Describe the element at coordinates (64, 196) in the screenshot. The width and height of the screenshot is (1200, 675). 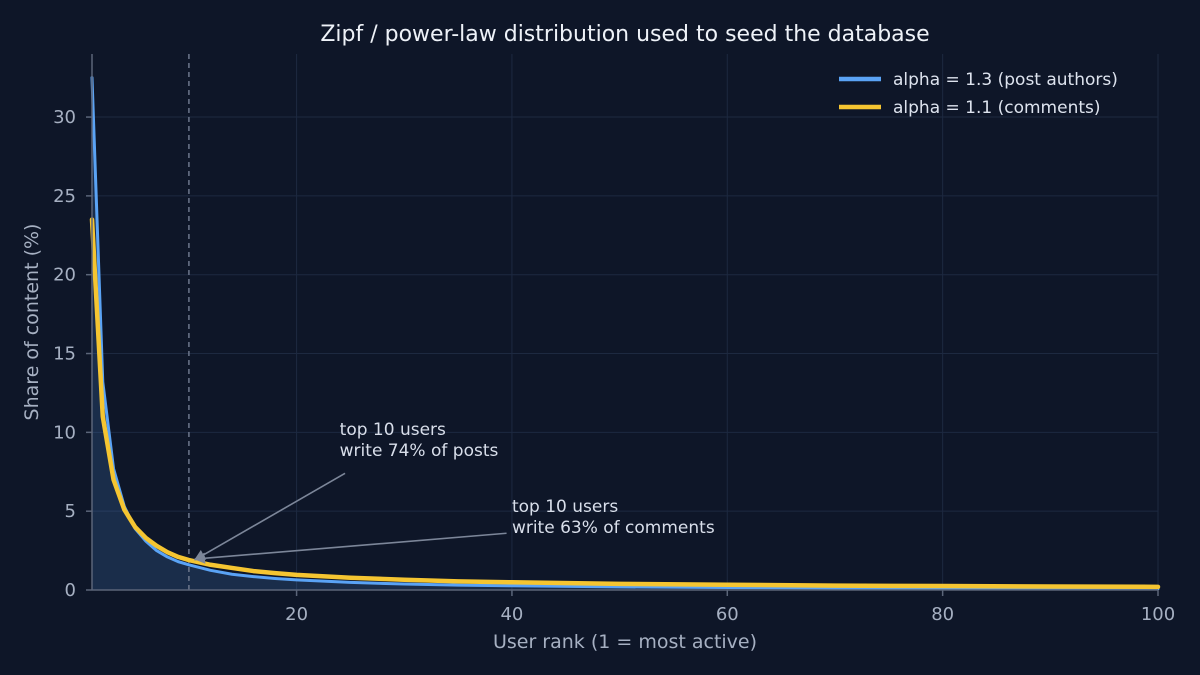
I see `y-tick-label: 25` at that location.